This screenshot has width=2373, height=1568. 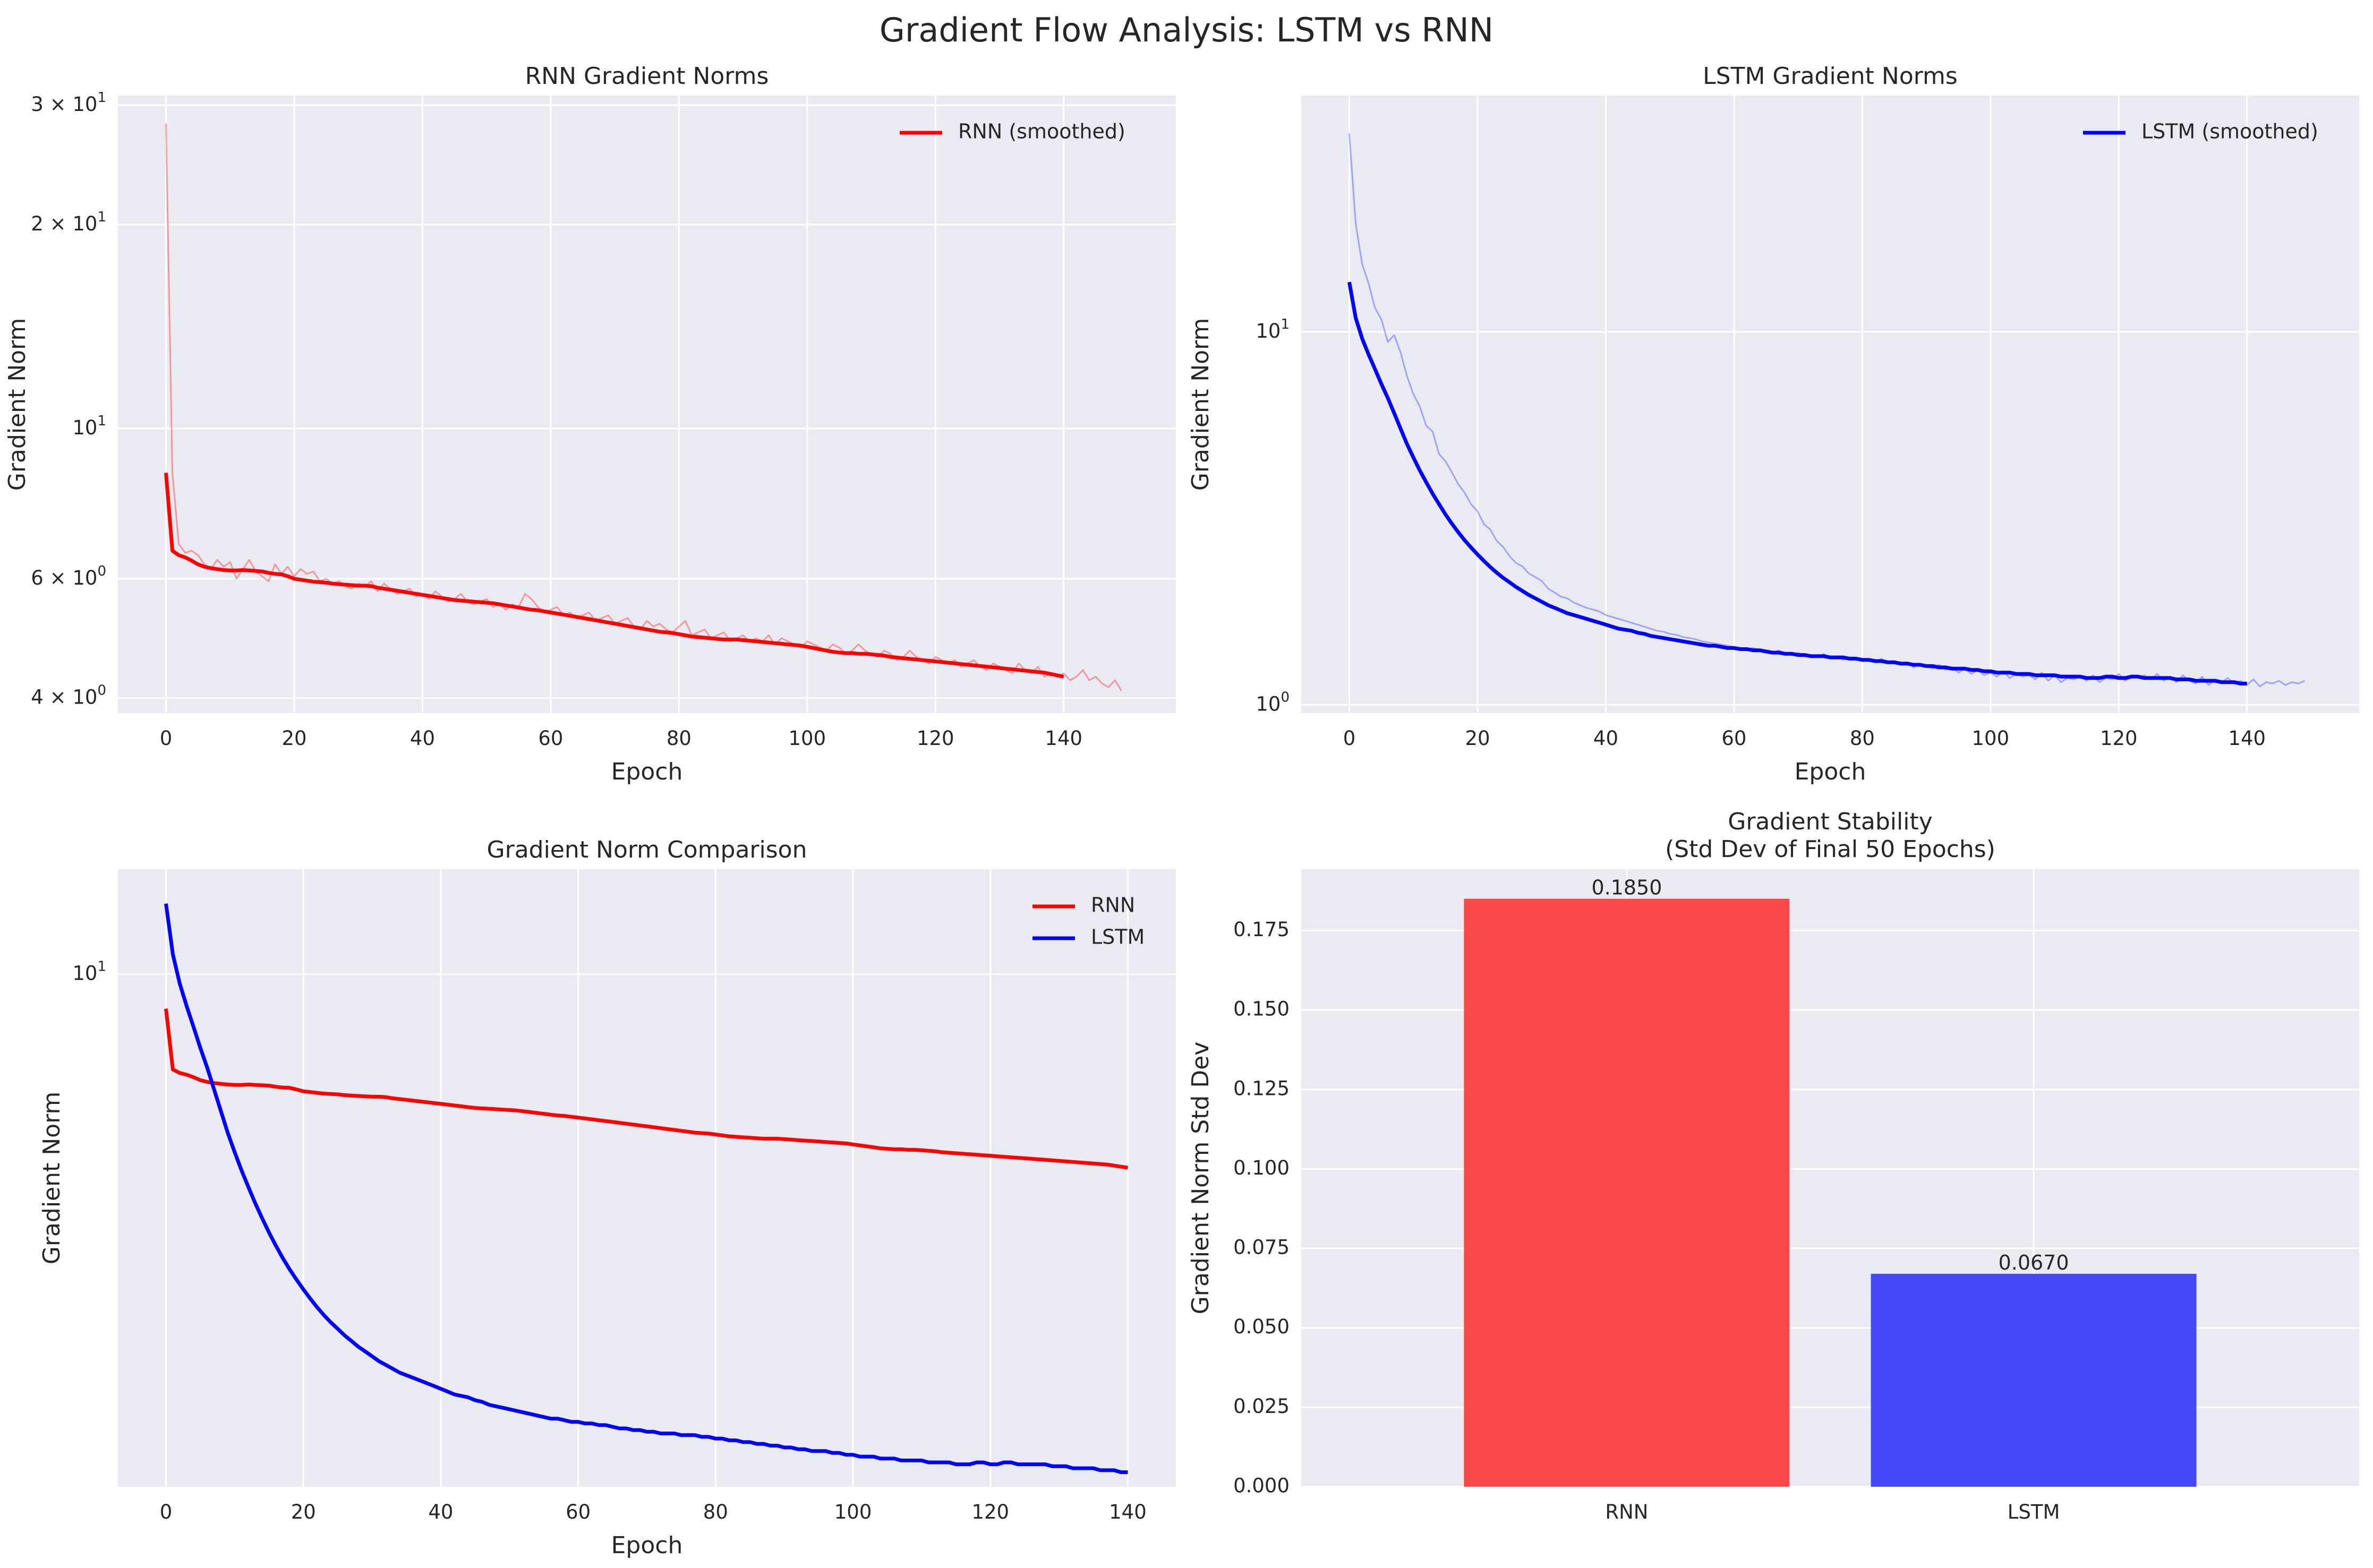 I want to click on series-line-raw, so click(x=643, y=407).